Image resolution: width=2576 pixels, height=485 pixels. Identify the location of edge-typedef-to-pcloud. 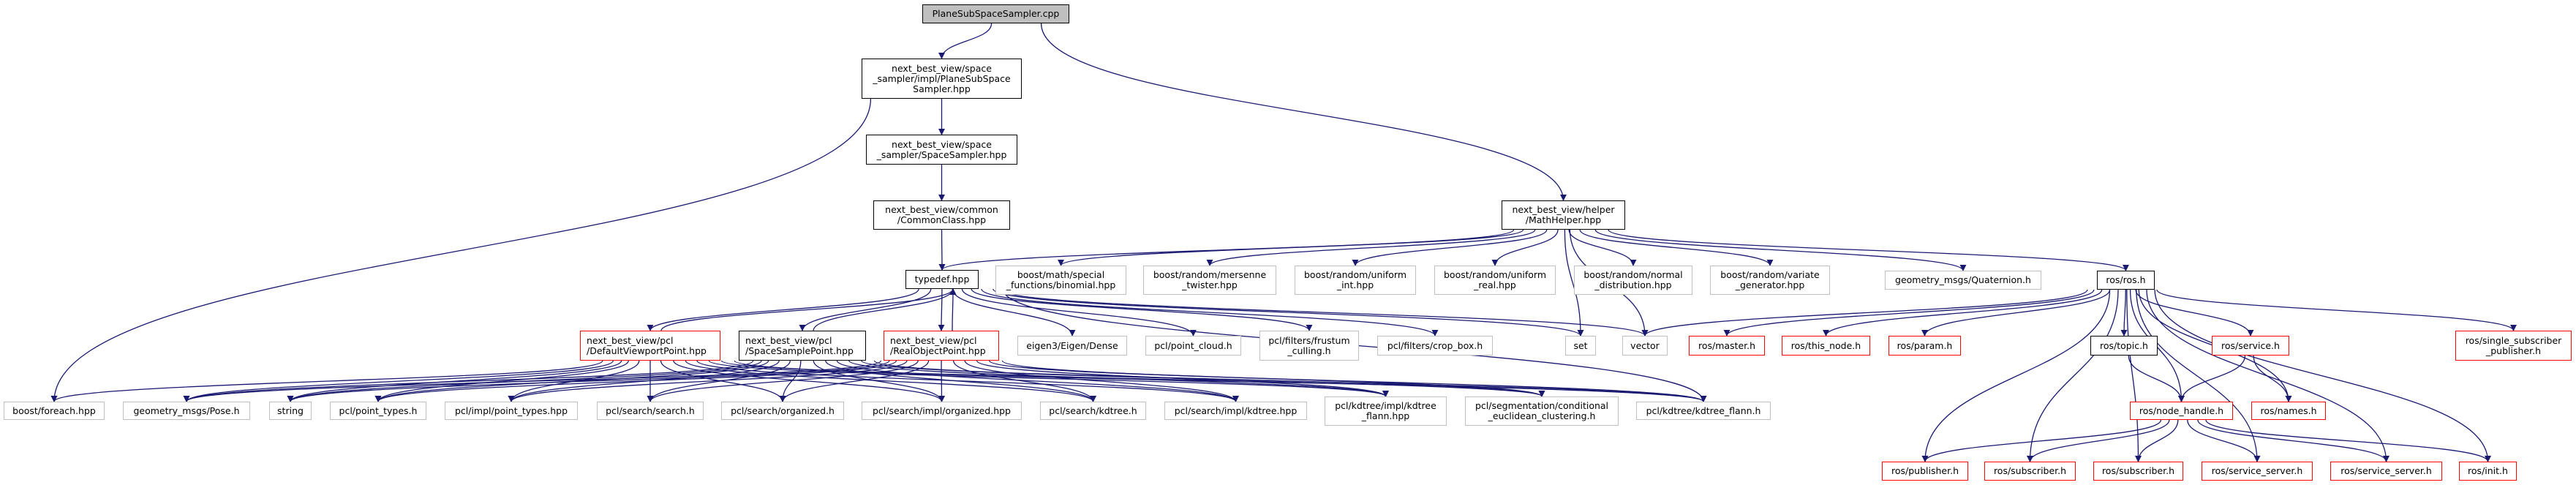
(1079, 312).